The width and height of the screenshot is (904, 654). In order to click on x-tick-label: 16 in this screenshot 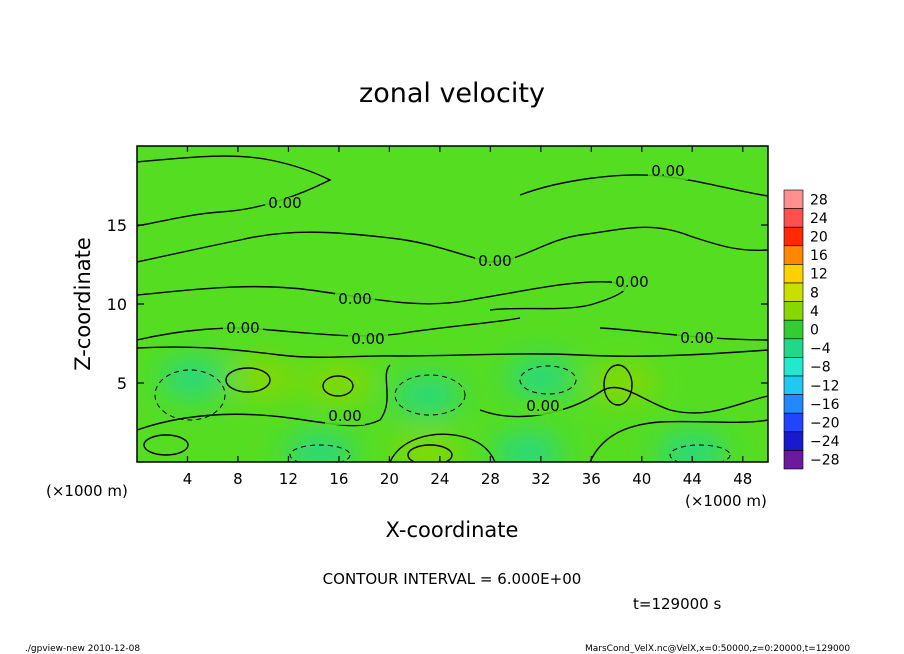, I will do `click(338, 479)`.